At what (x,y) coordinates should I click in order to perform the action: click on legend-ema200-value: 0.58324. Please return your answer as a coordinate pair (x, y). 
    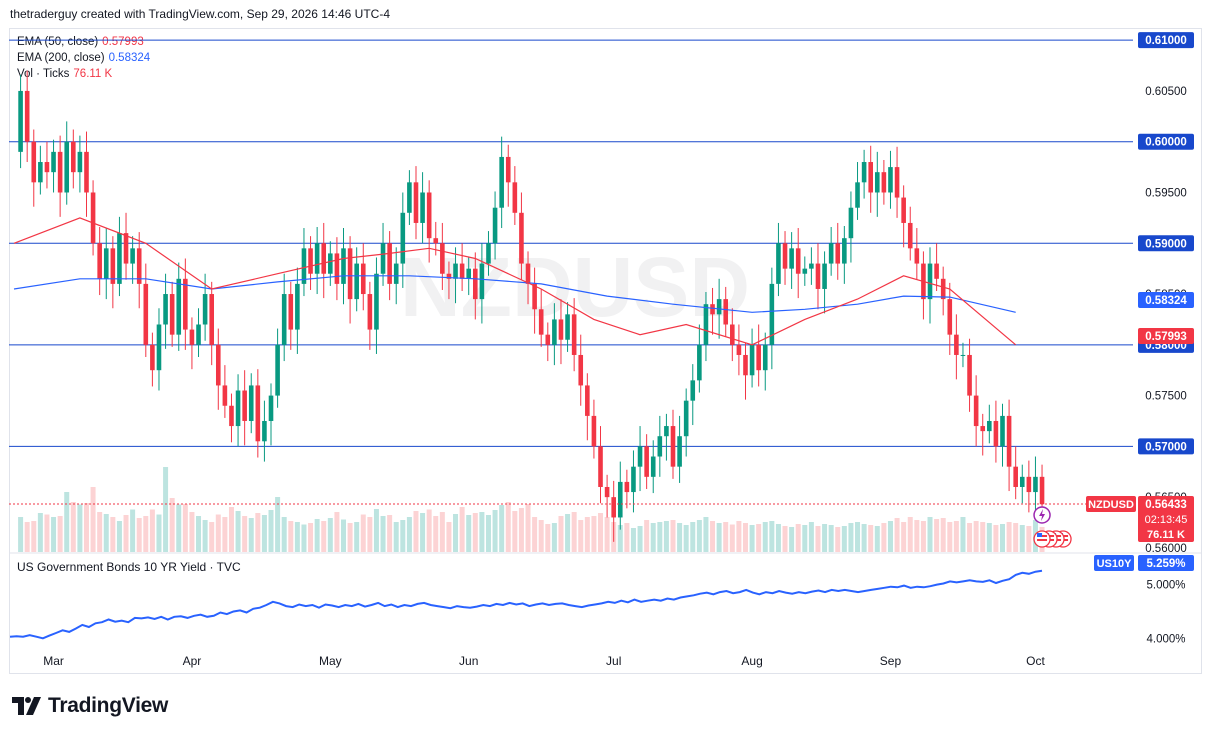
    Looking at the image, I should click on (129, 58).